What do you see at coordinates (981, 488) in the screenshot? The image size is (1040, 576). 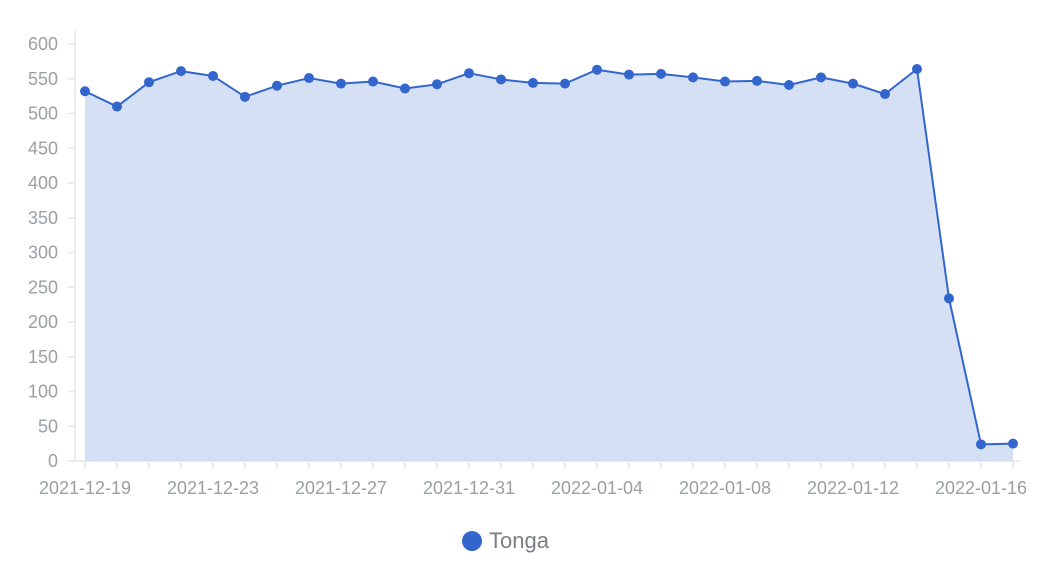 I see `x-tick-label: 2022-01-16` at bounding box center [981, 488].